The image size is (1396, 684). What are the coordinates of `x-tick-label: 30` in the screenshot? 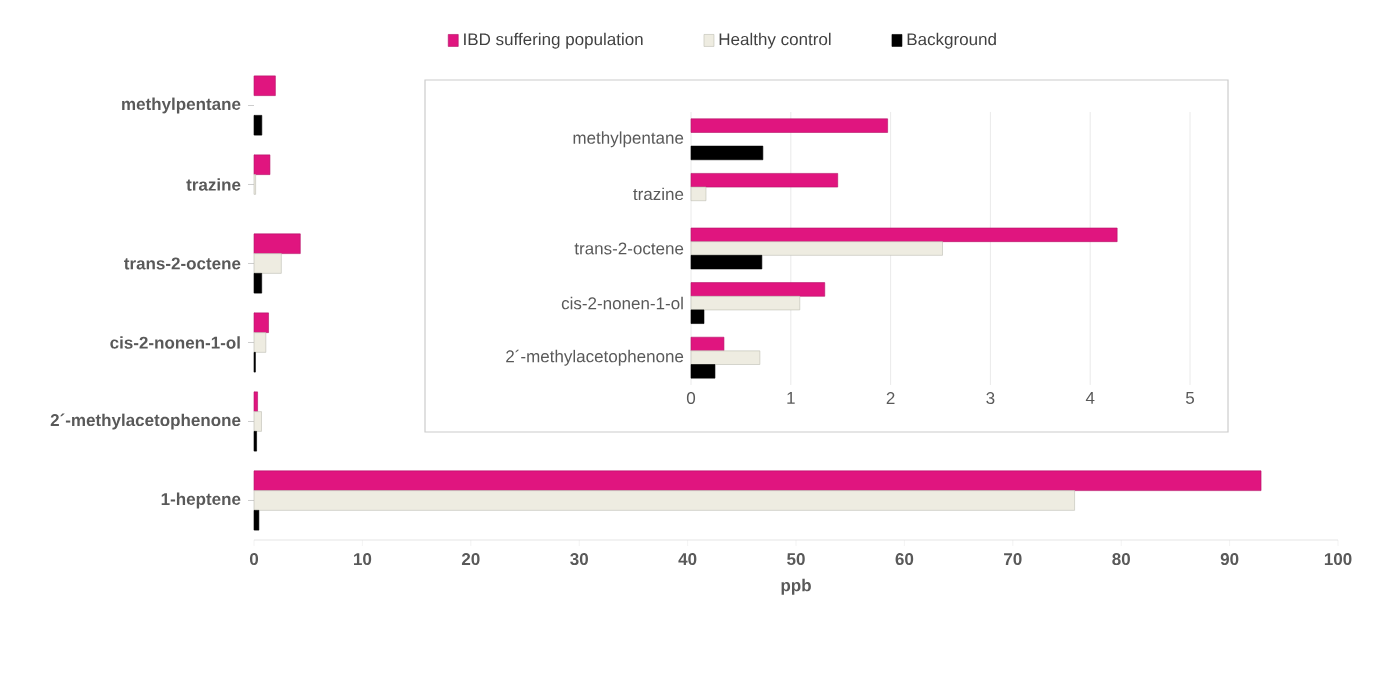 It's located at (579, 559).